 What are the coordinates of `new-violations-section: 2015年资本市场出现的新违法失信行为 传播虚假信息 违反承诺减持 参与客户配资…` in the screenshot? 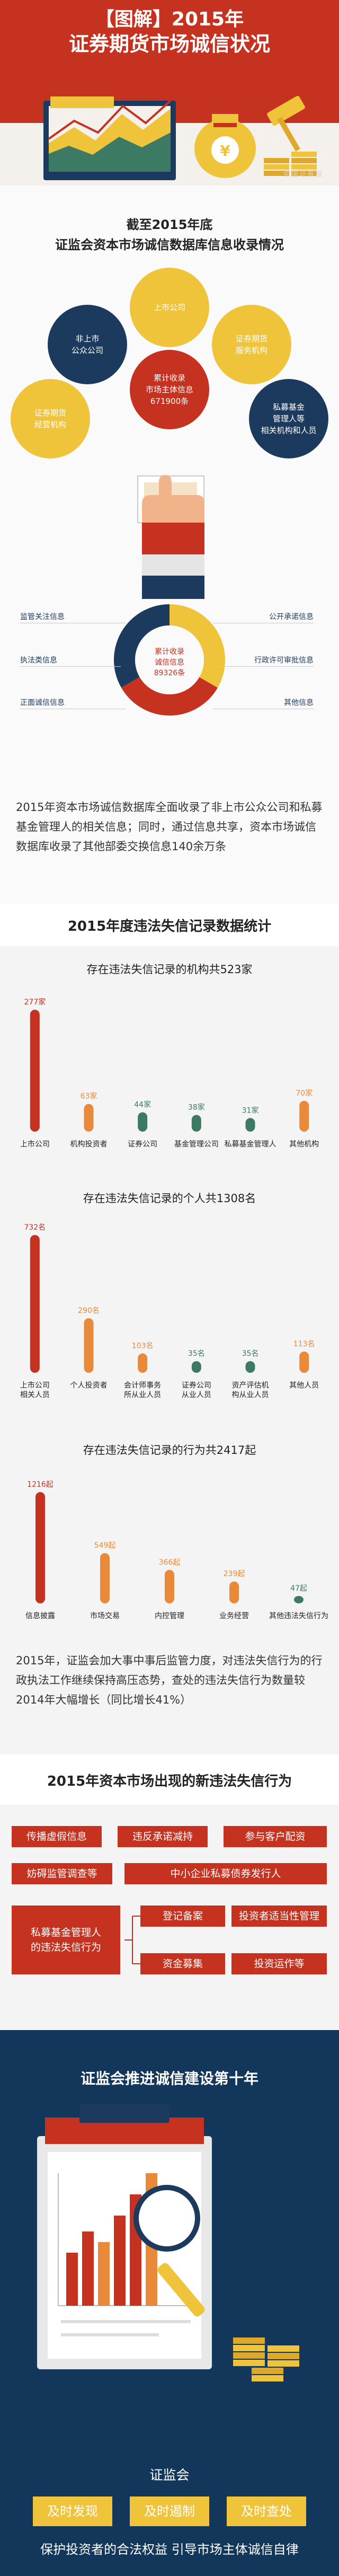 It's located at (169, 1892).